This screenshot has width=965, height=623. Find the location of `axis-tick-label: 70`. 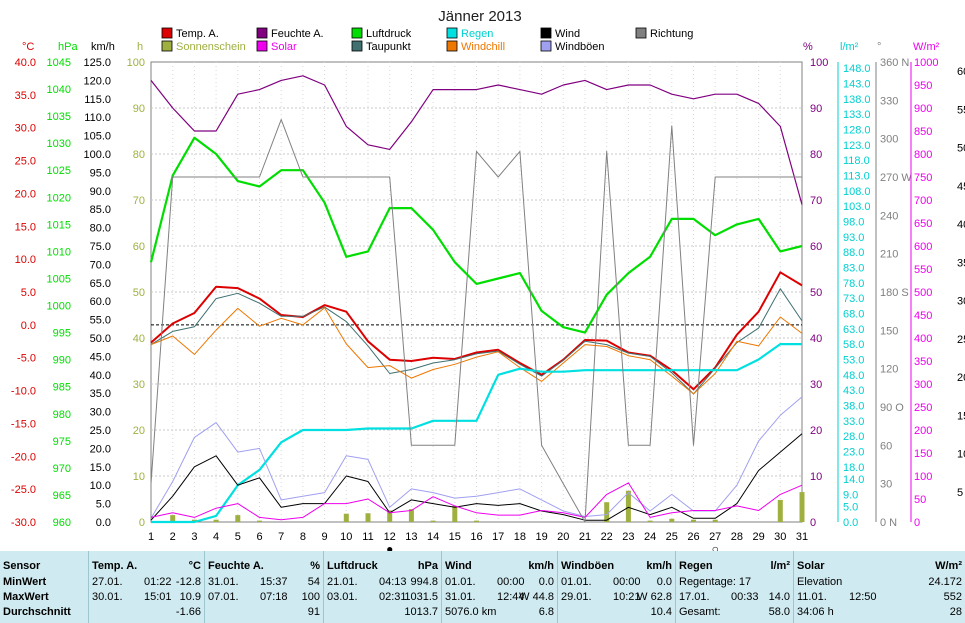

axis-tick-label: 70 is located at coordinates (139, 201).